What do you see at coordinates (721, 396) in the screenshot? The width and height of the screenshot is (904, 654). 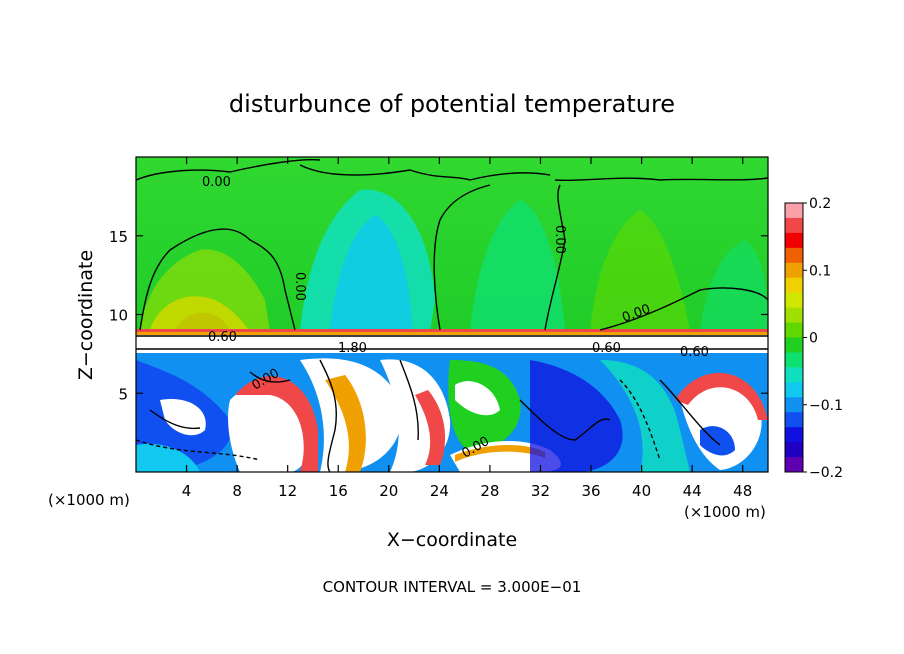 I see `eddy-9-ring` at bounding box center [721, 396].